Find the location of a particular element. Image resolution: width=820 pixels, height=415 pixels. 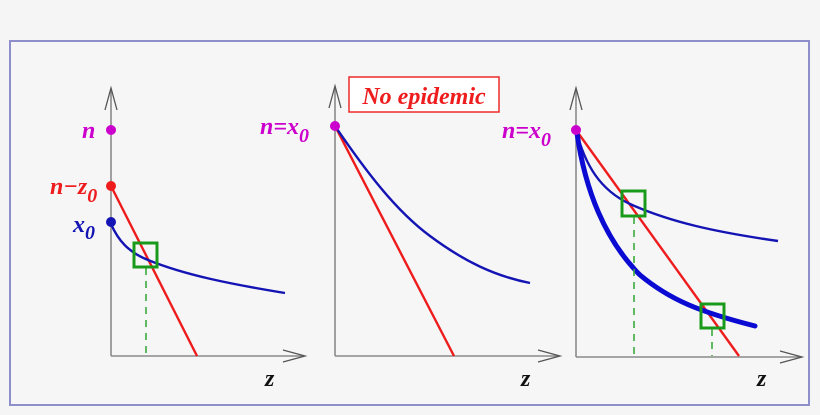

intersection-marker is located at coordinates (145, 255).